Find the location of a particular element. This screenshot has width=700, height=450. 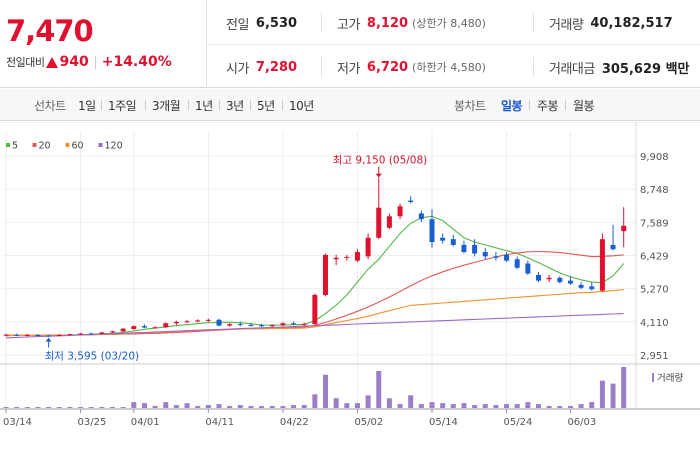

volume-legend-label: 거래량 is located at coordinates (670, 378).